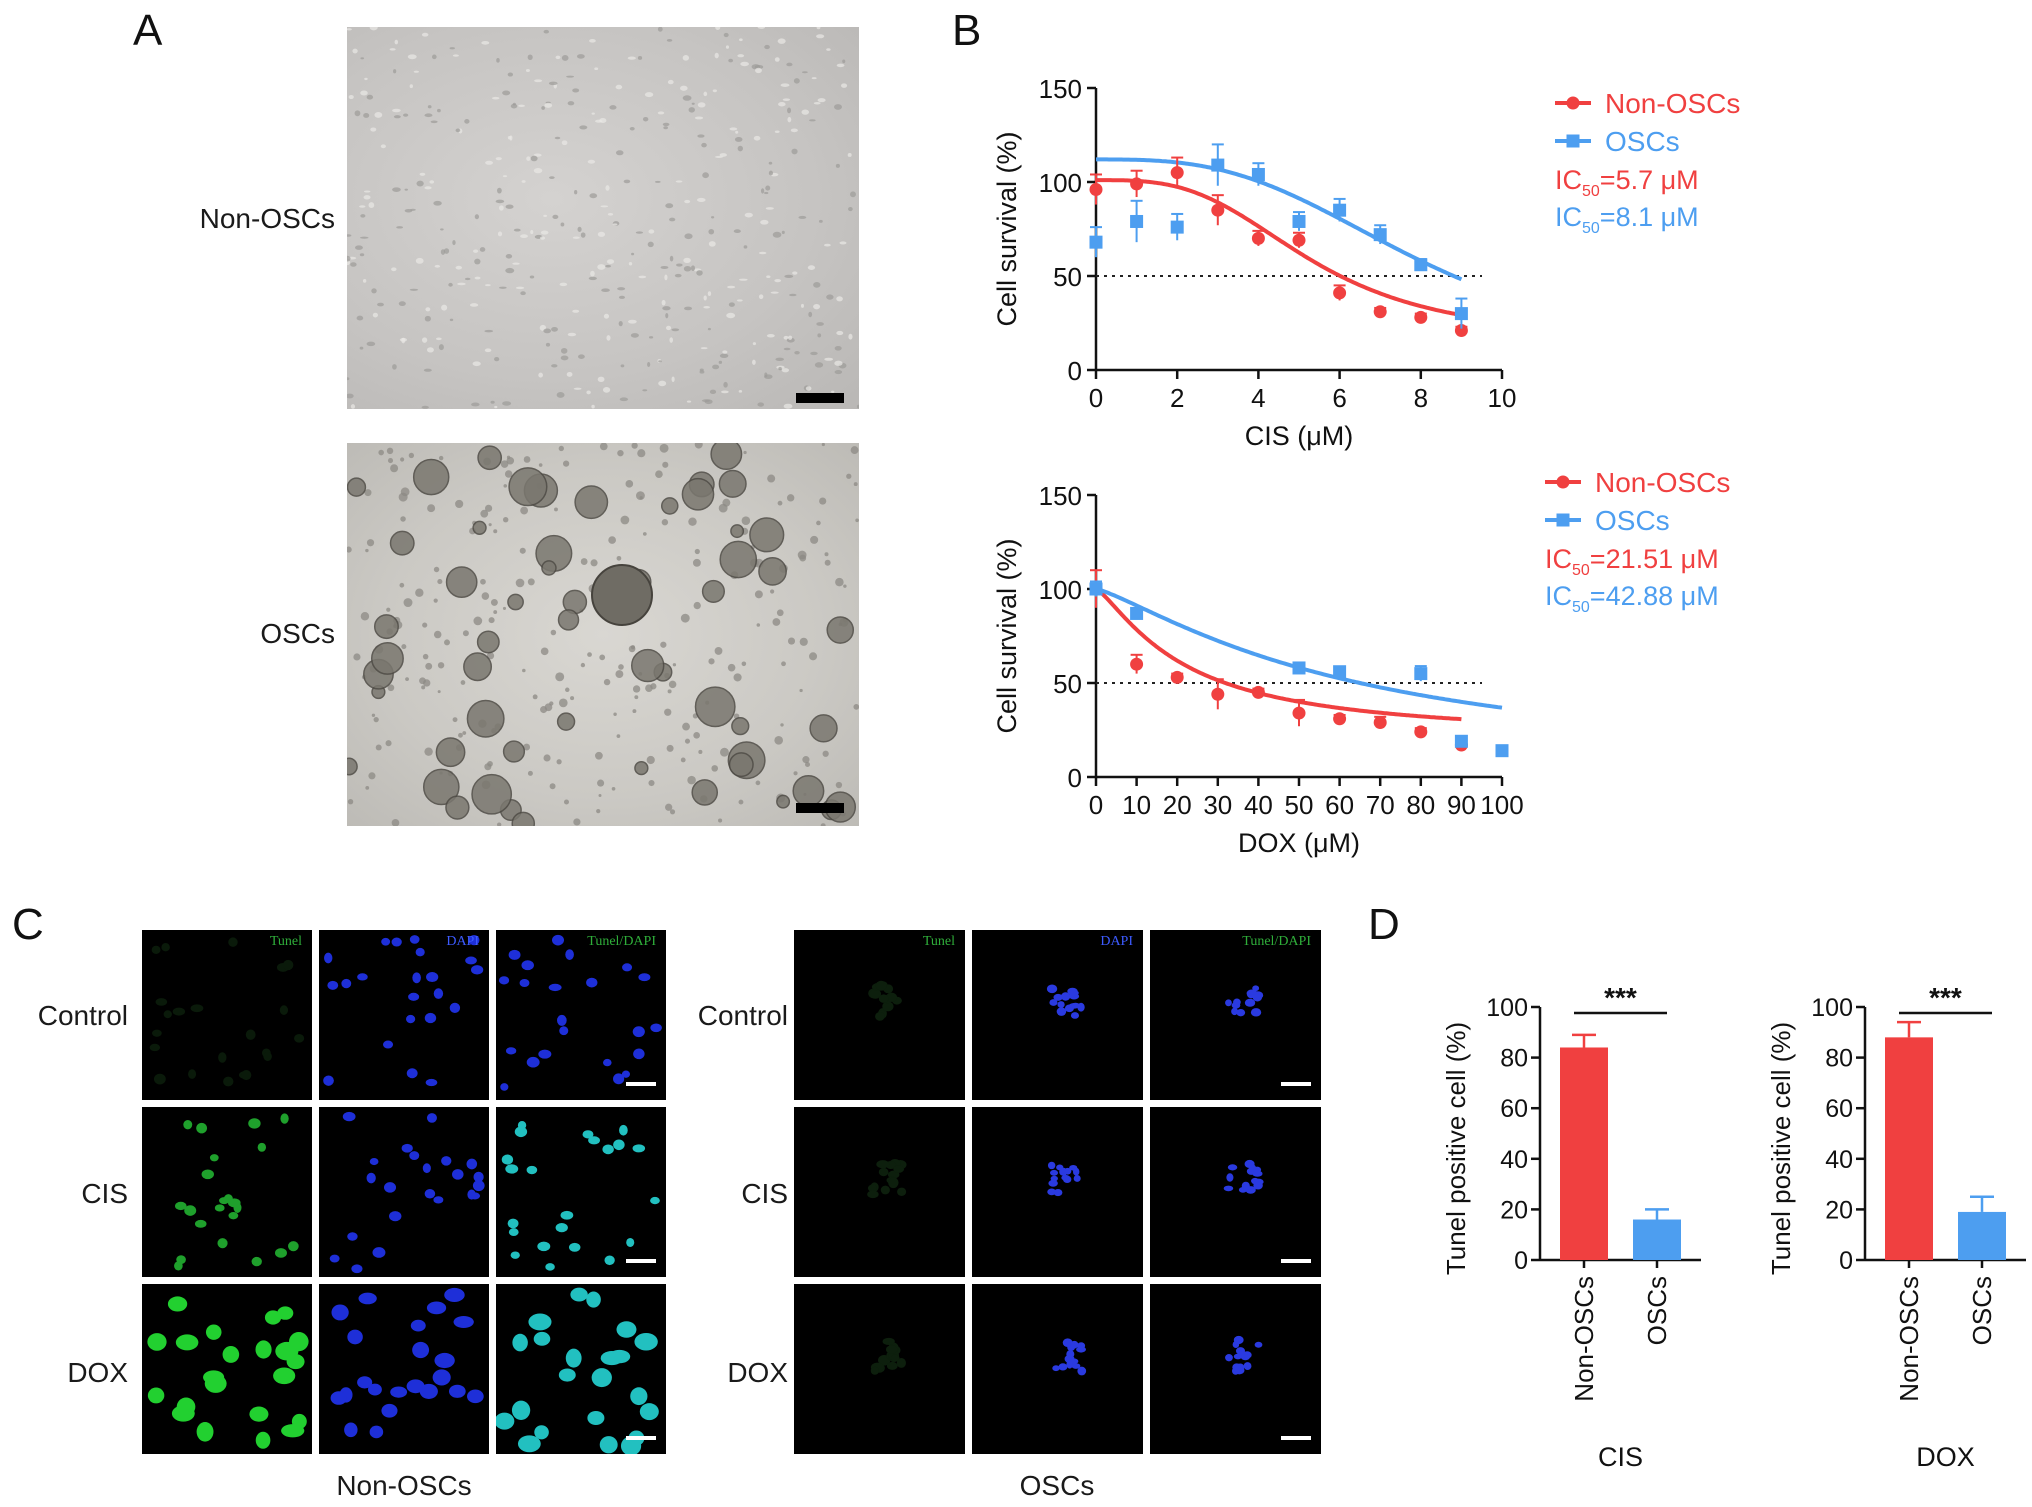  What do you see at coordinates (97, 1372) in the screenshot?
I see `c-left-row-dox: DOX` at bounding box center [97, 1372].